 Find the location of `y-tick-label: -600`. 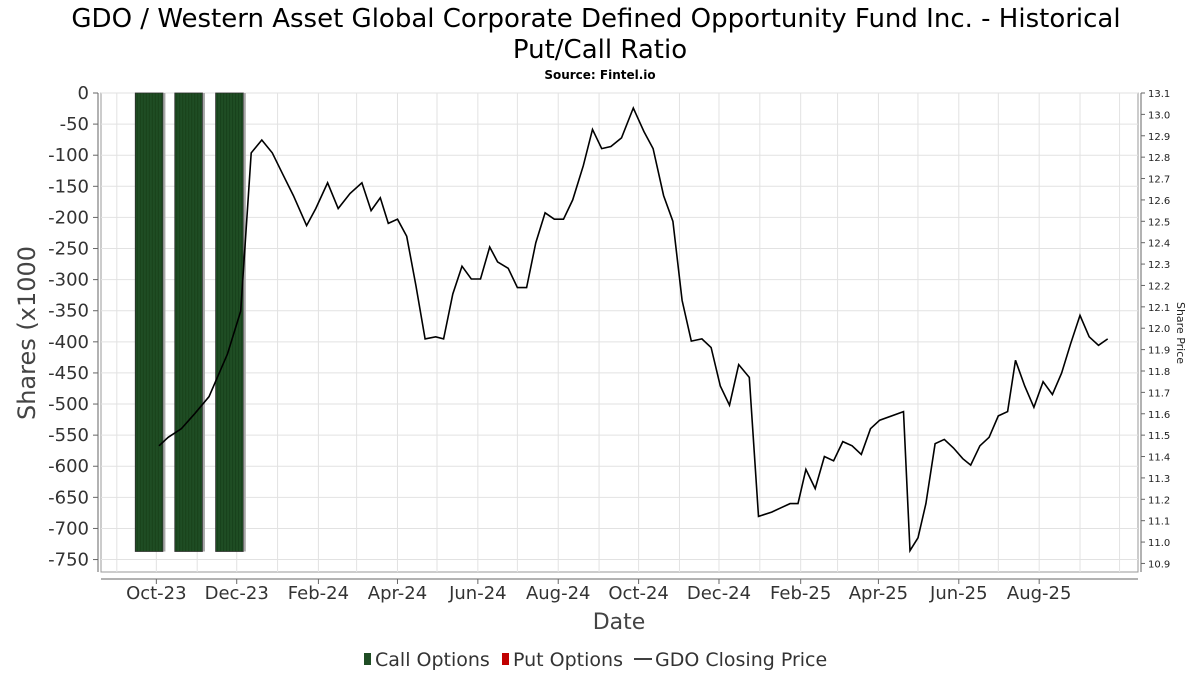

y-tick-label: -600 is located at coordinates (68, 466).